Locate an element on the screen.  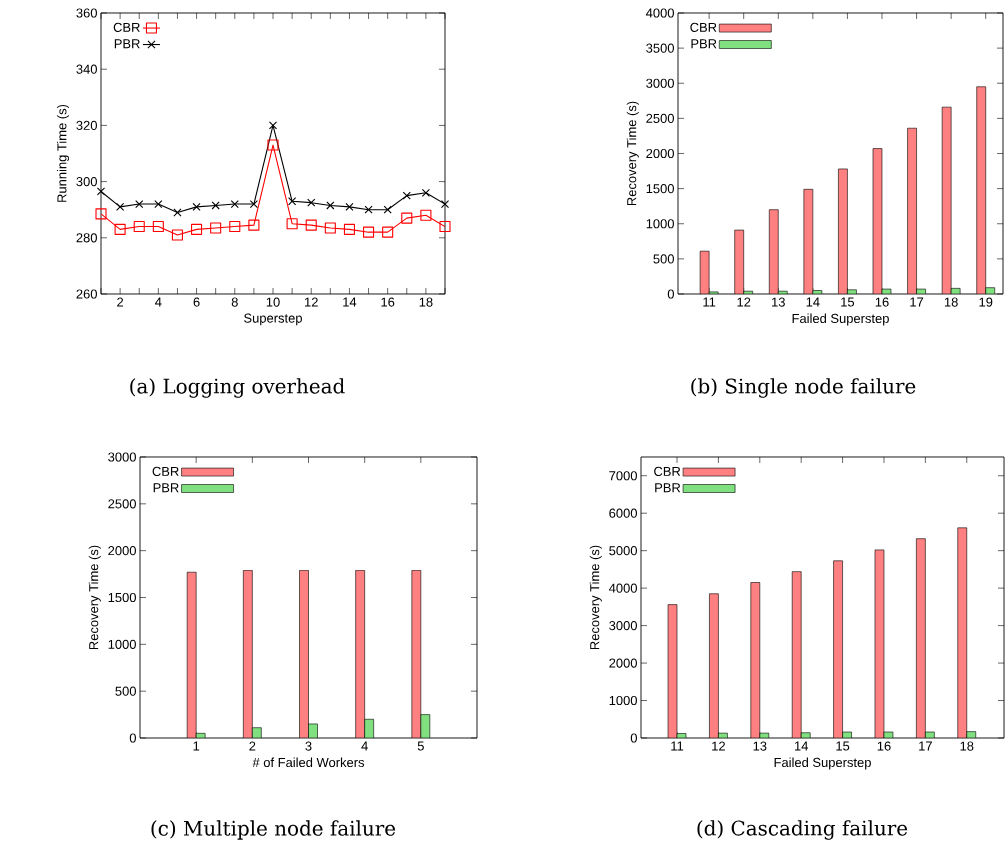
text: (a) Logging overhead is located at coordinates (237, 388).